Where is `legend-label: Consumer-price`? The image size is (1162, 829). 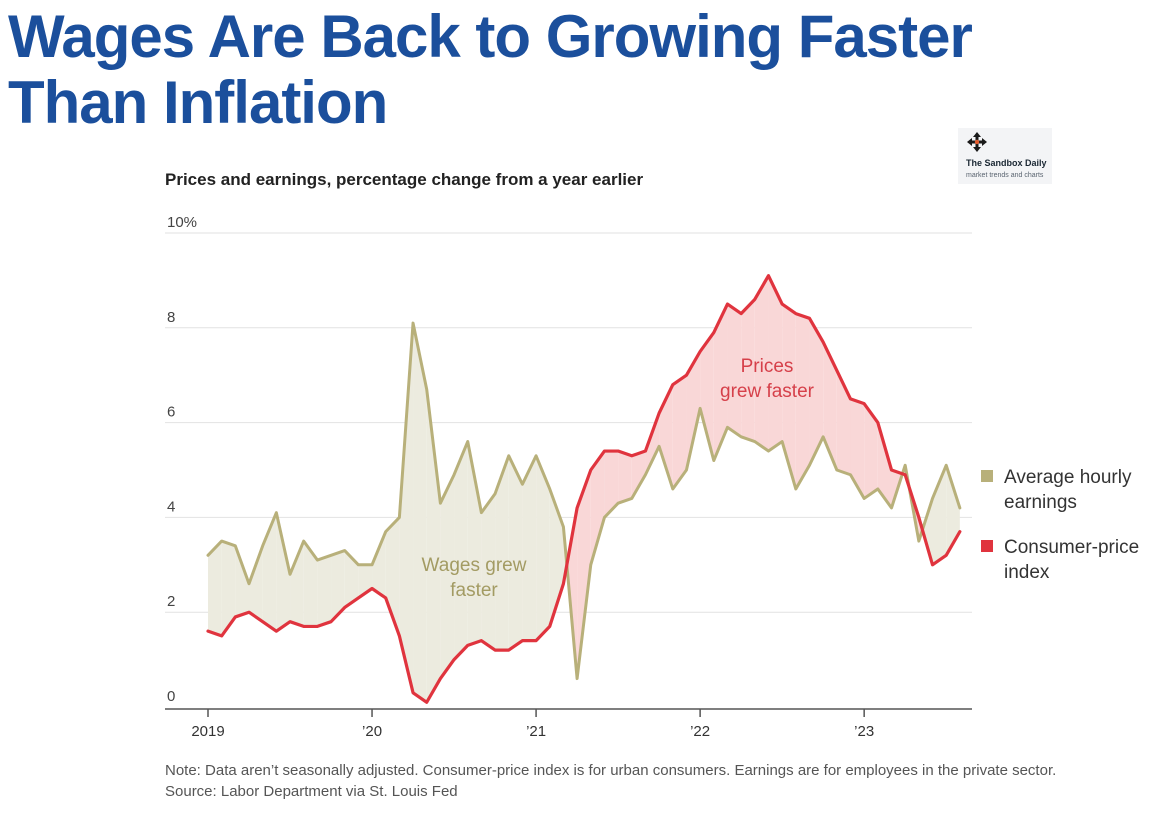
legend-label: Consumer-price is located at coordinates (1071, 547).